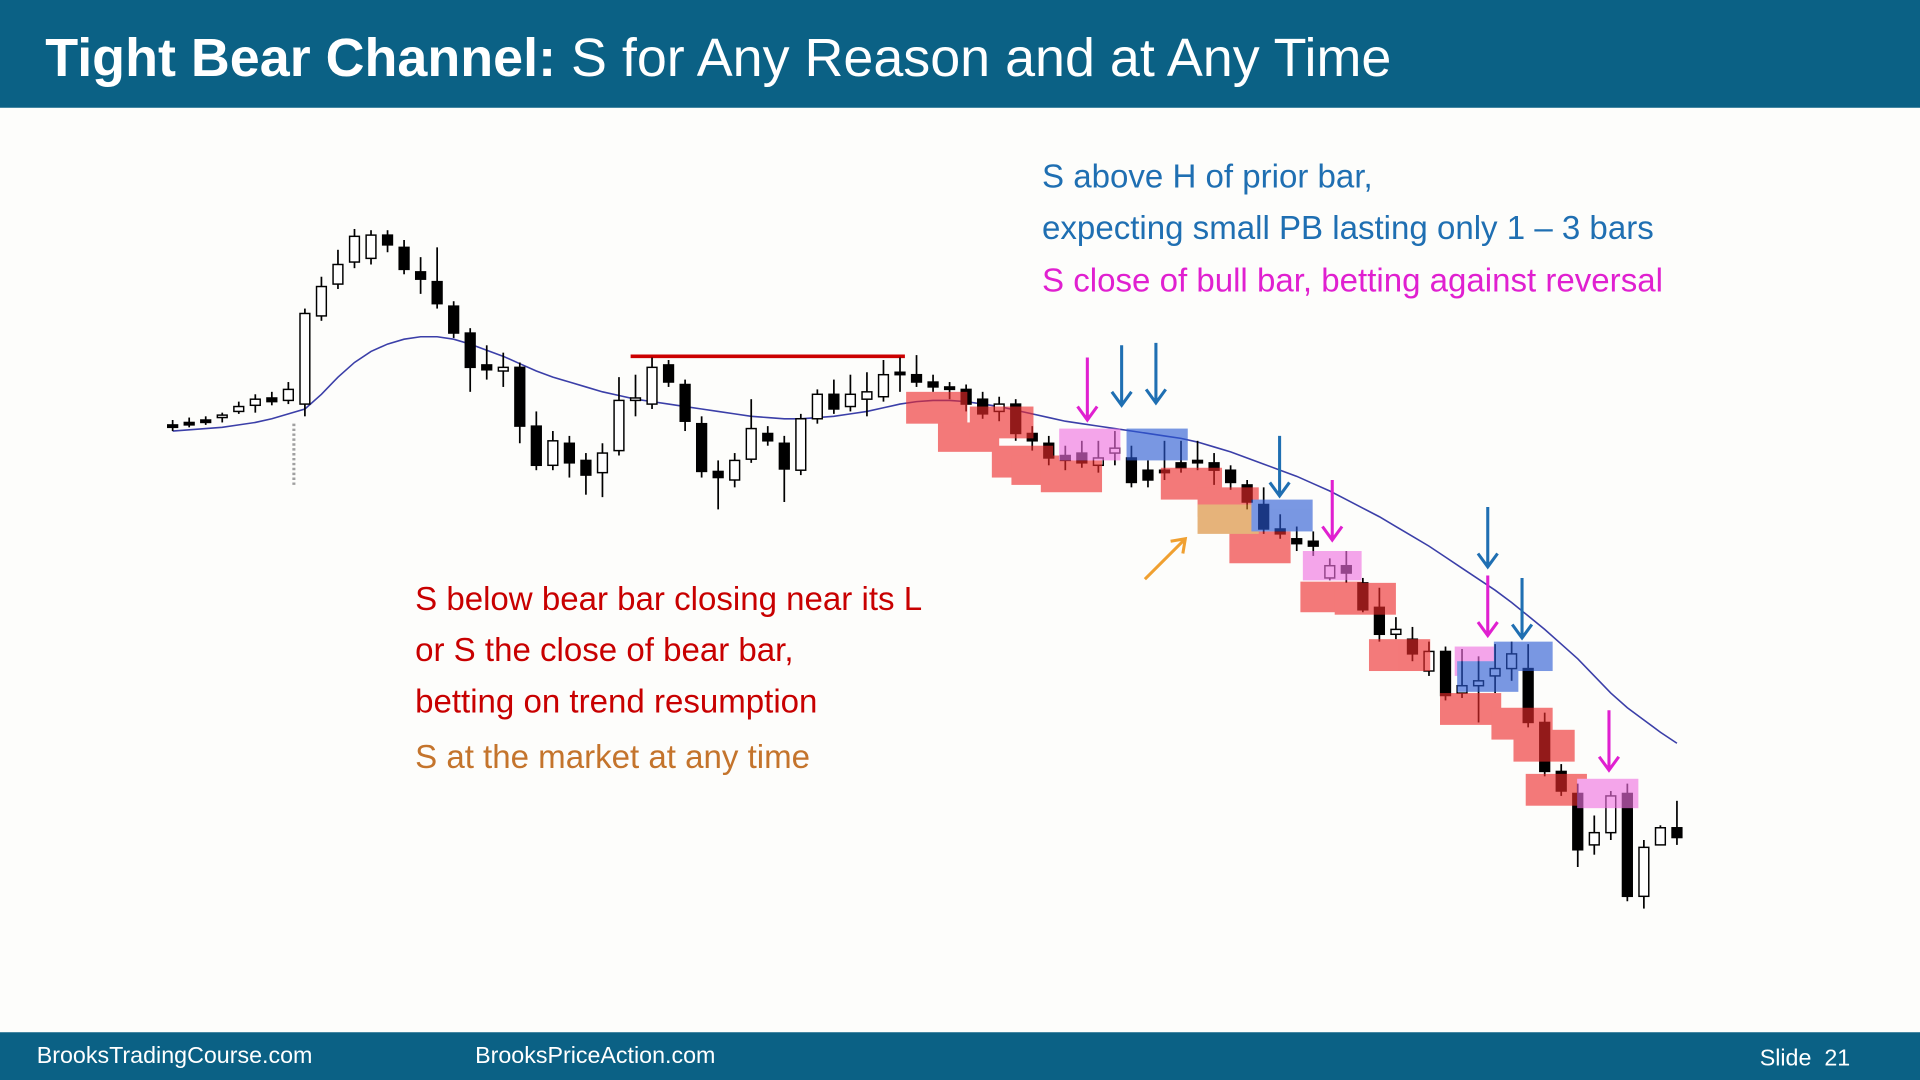  What do you see at coordinates (1228, 519) in the screenshot?
I see `orange-box` at bounding box center [1228, 519].